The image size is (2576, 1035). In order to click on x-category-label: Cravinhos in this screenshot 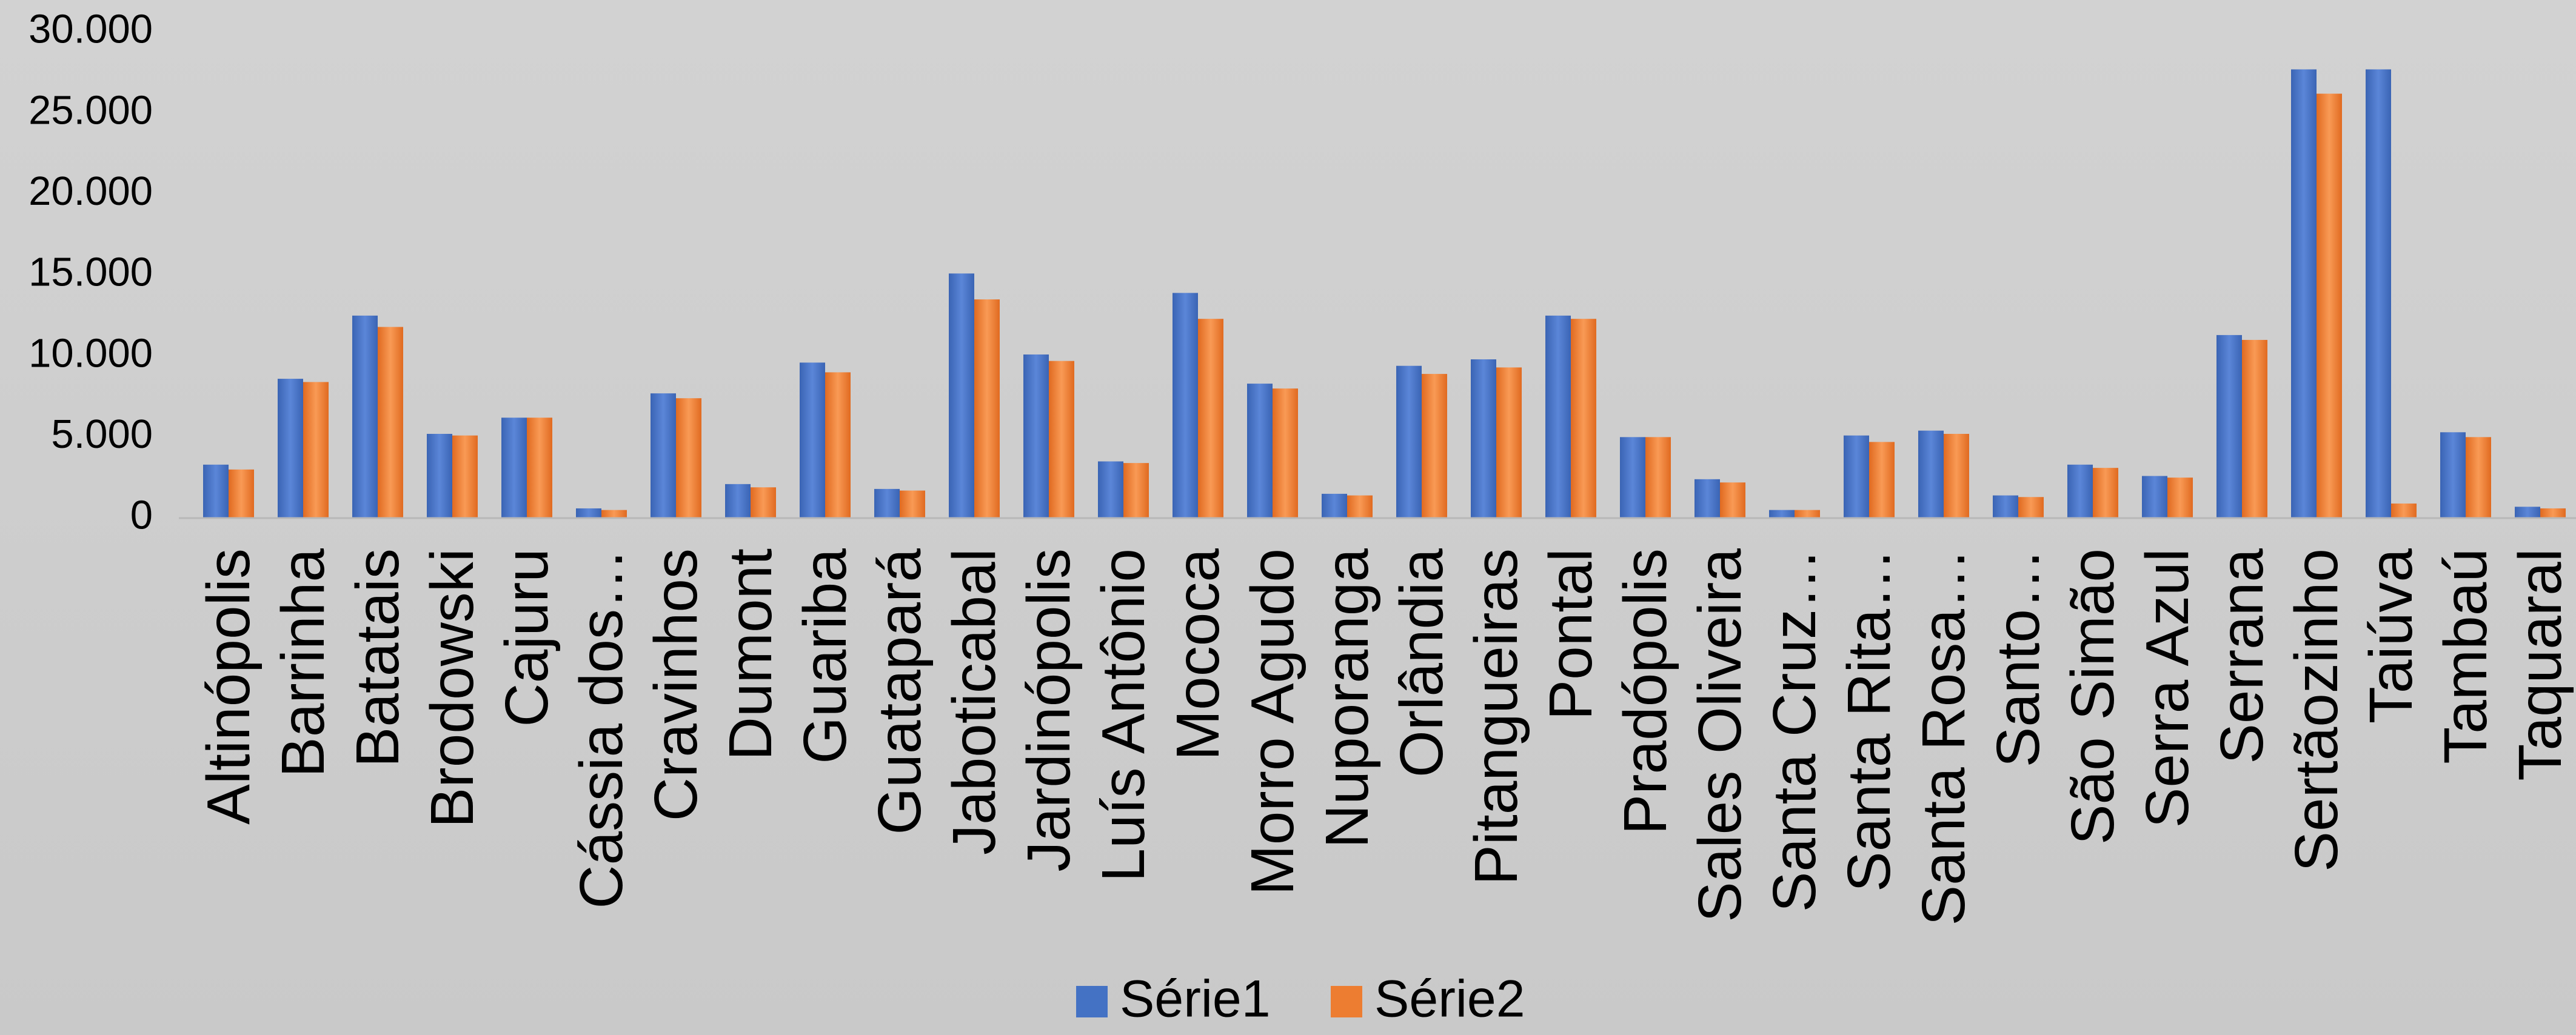, I will do `click(676, 684)`.